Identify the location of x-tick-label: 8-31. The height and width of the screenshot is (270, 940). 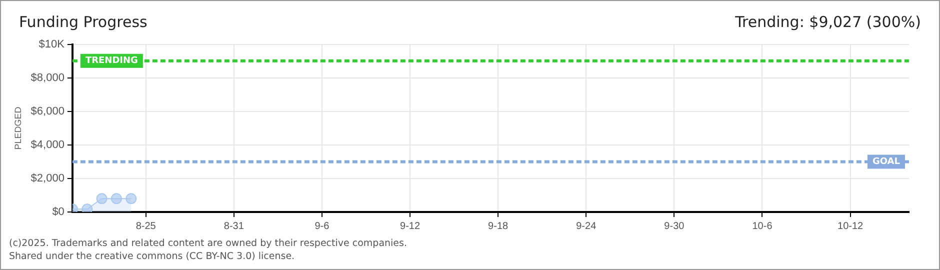
(234, 226).